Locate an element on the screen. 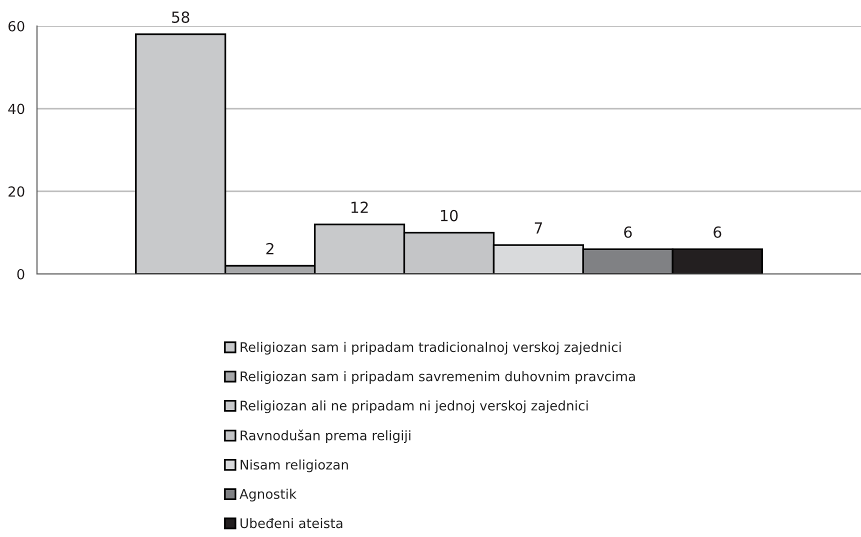  y-tick-label: 40 is located at coordinates (16, 109).